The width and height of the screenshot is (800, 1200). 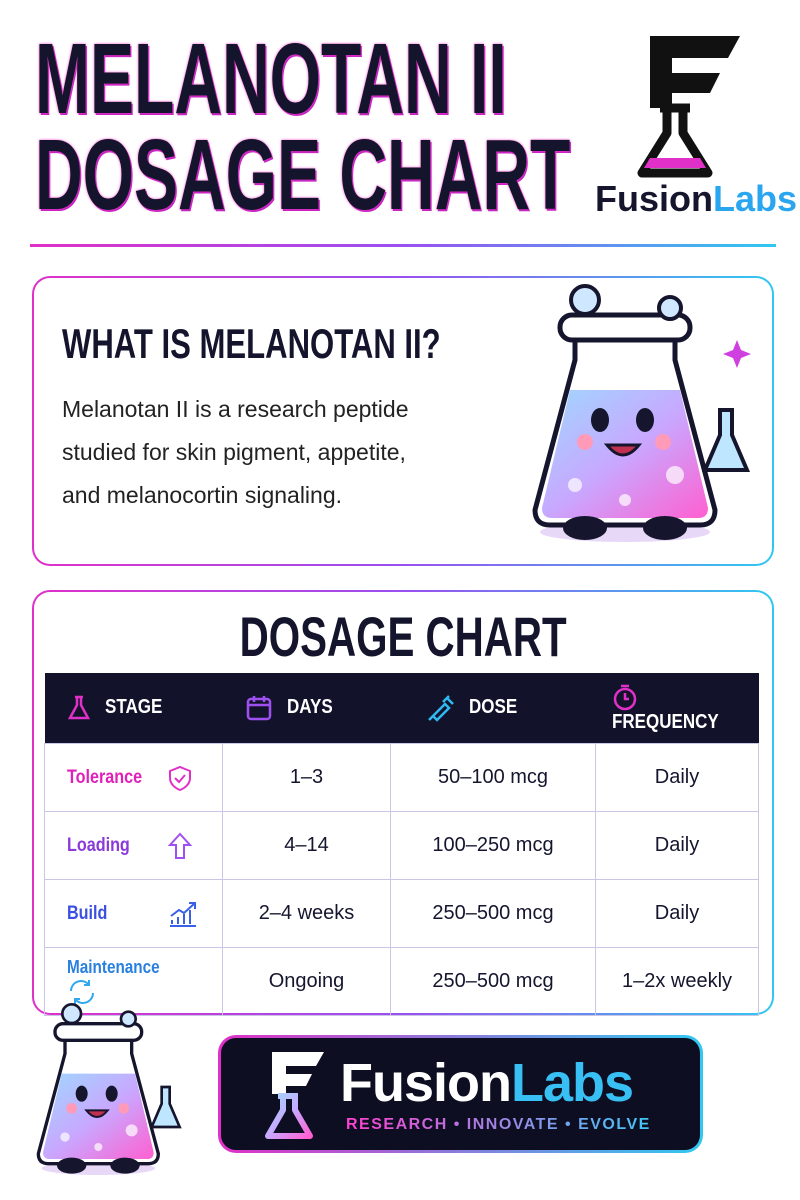 What do you see at coordinates (251, 343) in the screenshot?
I see `intro-heading: WHAT IS MELANOTAN II?` at bounding box center [251, 343].